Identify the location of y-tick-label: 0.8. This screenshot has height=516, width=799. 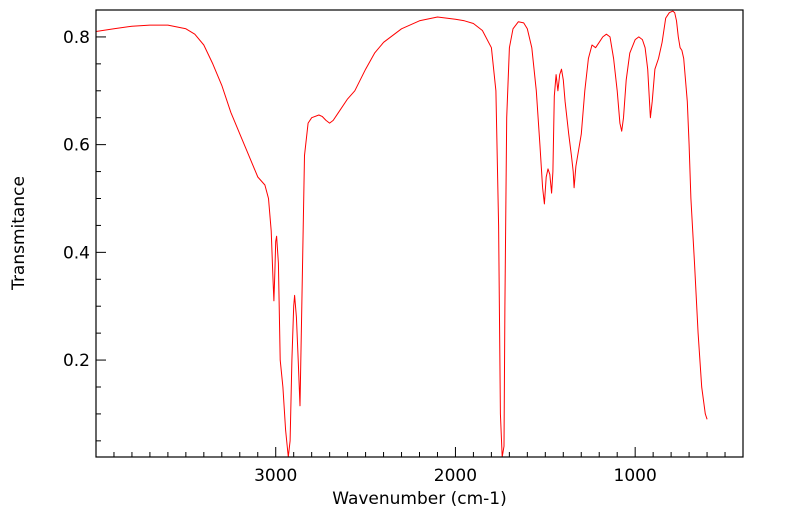
(76, 38).